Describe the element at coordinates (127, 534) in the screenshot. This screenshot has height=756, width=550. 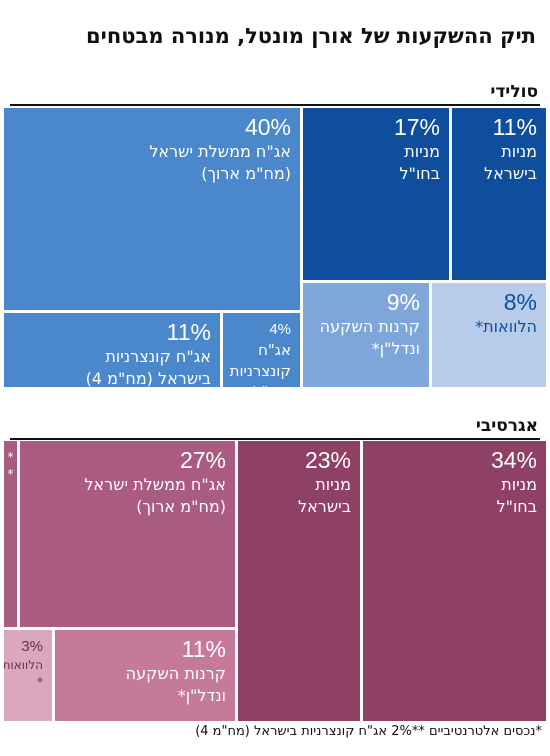
I see `treemap-tile: 27% אג"ח ממשלת ישראל (מח"מ ארוך)` at that location.